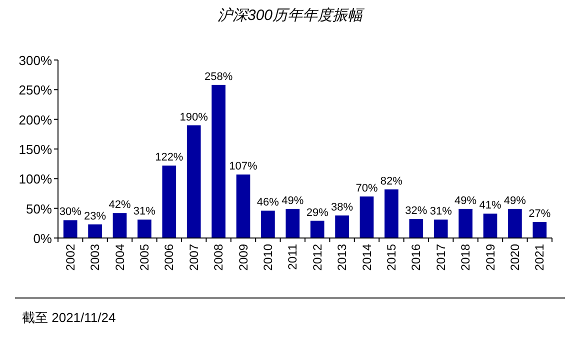 This screenshot has width=580, height=338. Describe the element at coordinates (342, 207) in the screenshot. I see `data-label: 38%` at that location.